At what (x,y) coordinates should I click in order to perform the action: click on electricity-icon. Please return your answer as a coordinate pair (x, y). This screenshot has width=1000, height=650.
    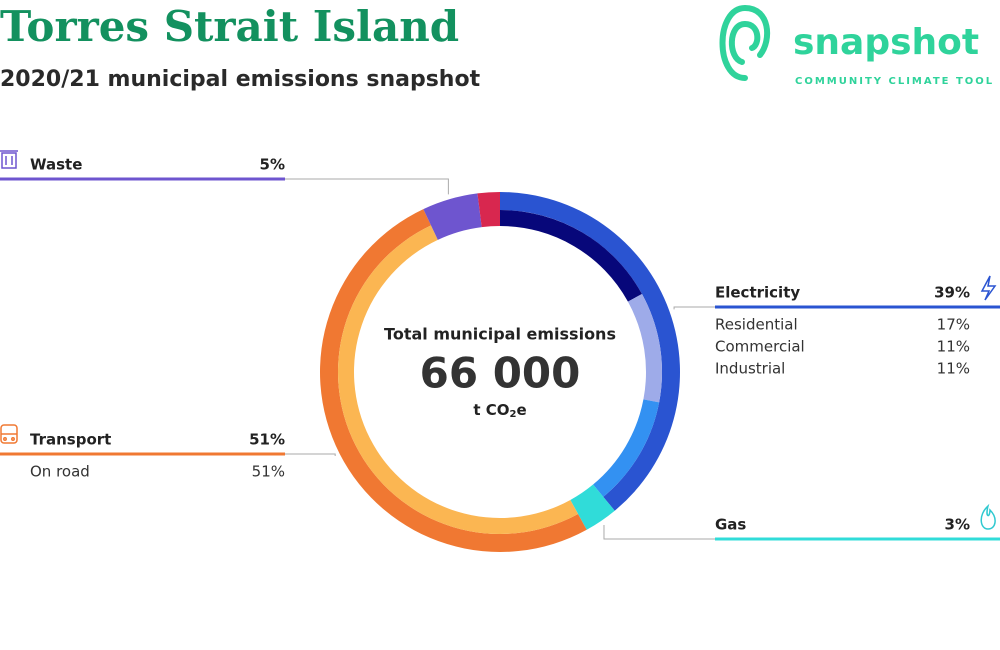
    Looking at the image, I should click on (988, 288).